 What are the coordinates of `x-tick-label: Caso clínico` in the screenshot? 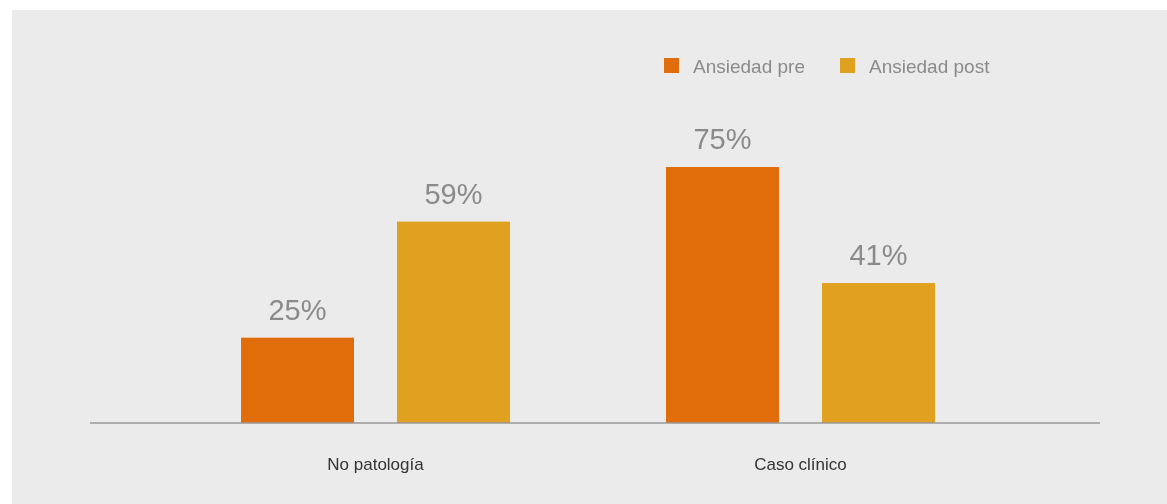 It's located at (800, 464).